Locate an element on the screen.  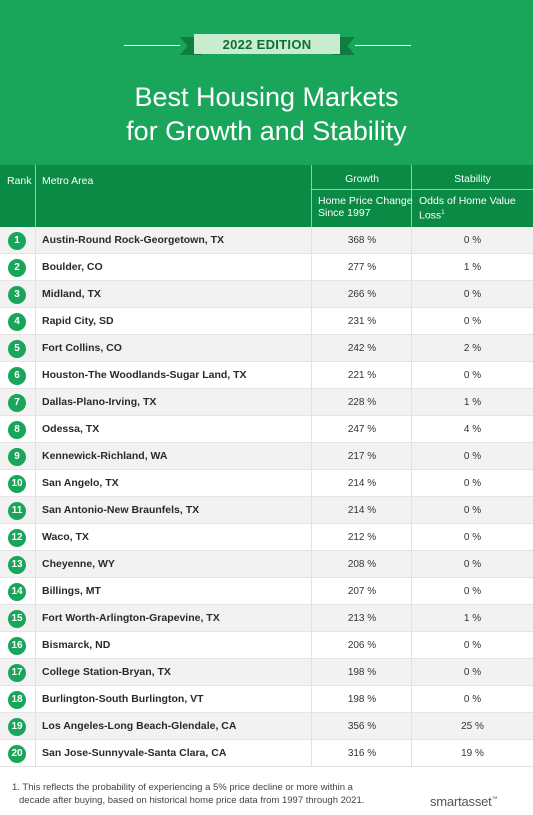
metro-area-cell: College Station-Bryan, TX is located at coordinates (106, 672).